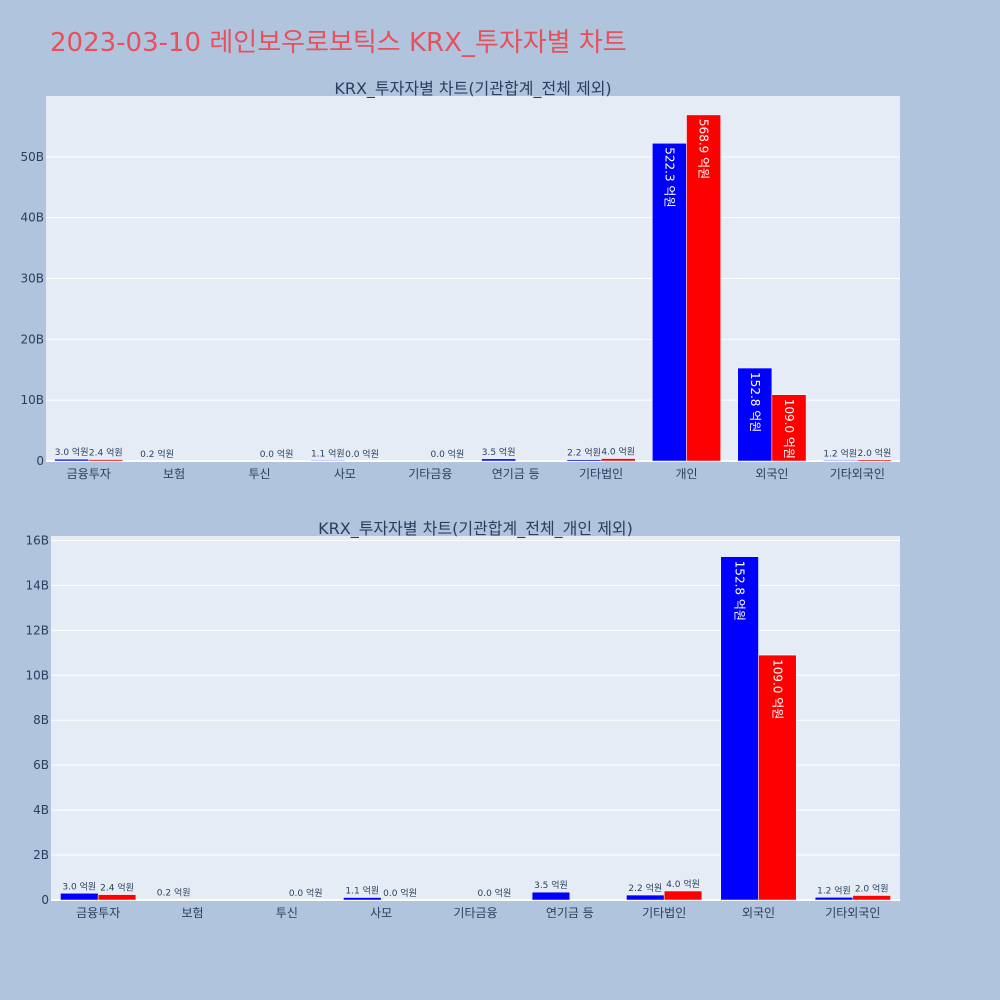 The height and width of the screenshot is (1000, 1000). What do you see at coordinates (669, 177) in the screenshot?
I see `bar-value-label: 522.3 억원` at bounding box center [669, 177].